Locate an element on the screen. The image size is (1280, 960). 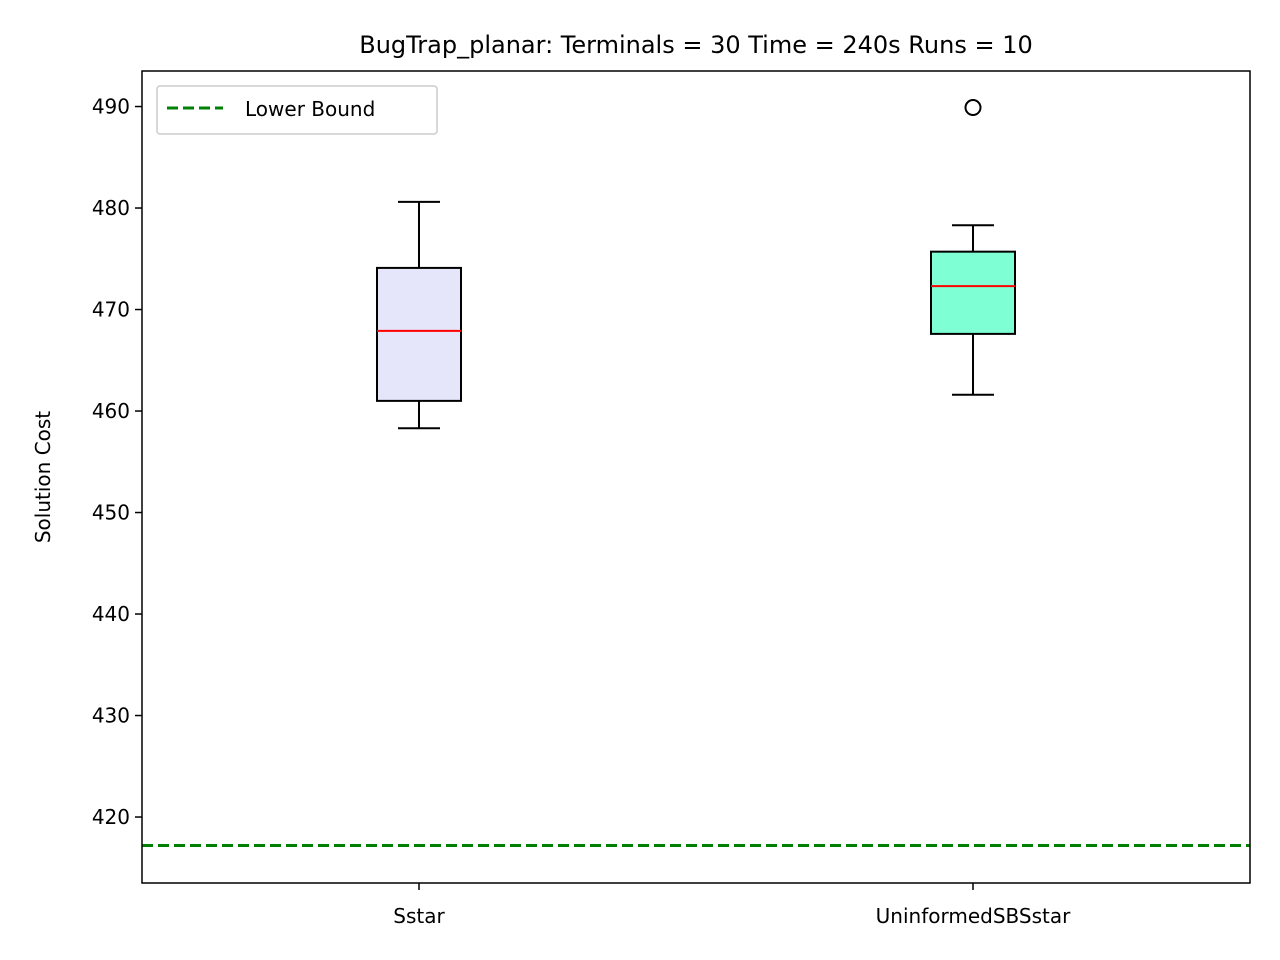
y-tick-label: 420 is located at coordinates (111, 817).